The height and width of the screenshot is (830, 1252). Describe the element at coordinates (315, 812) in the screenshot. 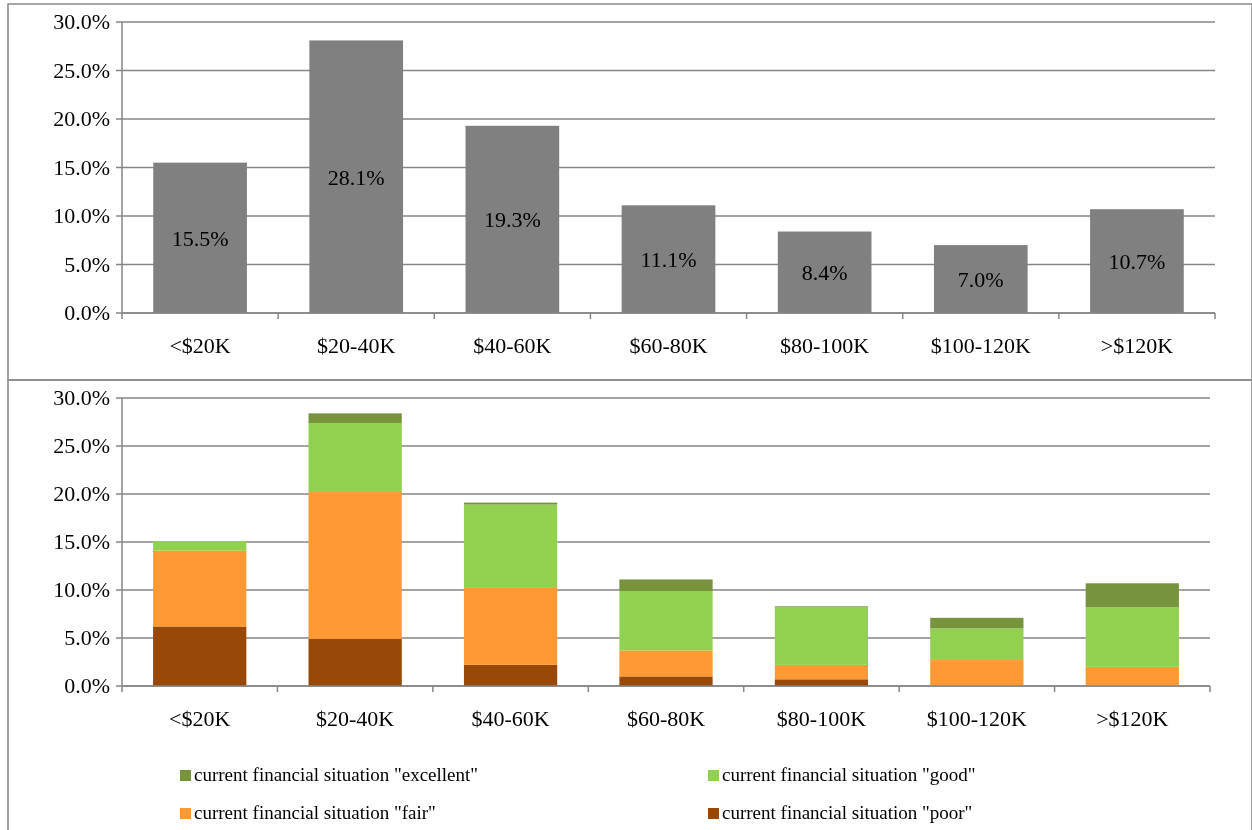

I see `legend-label: current financial situation "fair"` at that location.